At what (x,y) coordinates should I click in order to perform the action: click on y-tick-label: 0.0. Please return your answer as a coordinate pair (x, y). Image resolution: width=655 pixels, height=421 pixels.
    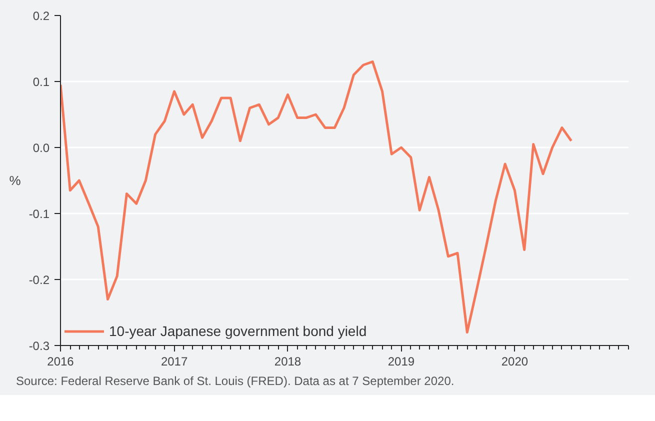
    Looking at the image, I should click on (41, 148).